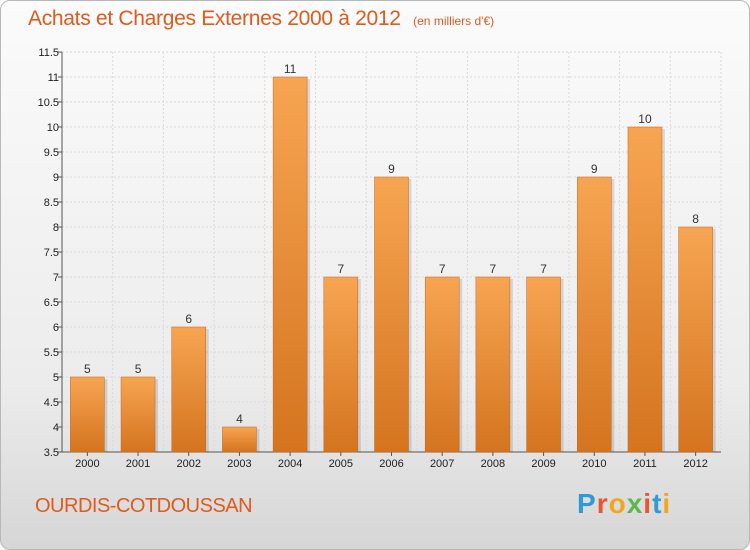 This screenshot has height=550, width=750. What do you see at coordinates (56, 178) in the screenshot?
I see `y-tick-label: 9` at bounding box center [56, 178].